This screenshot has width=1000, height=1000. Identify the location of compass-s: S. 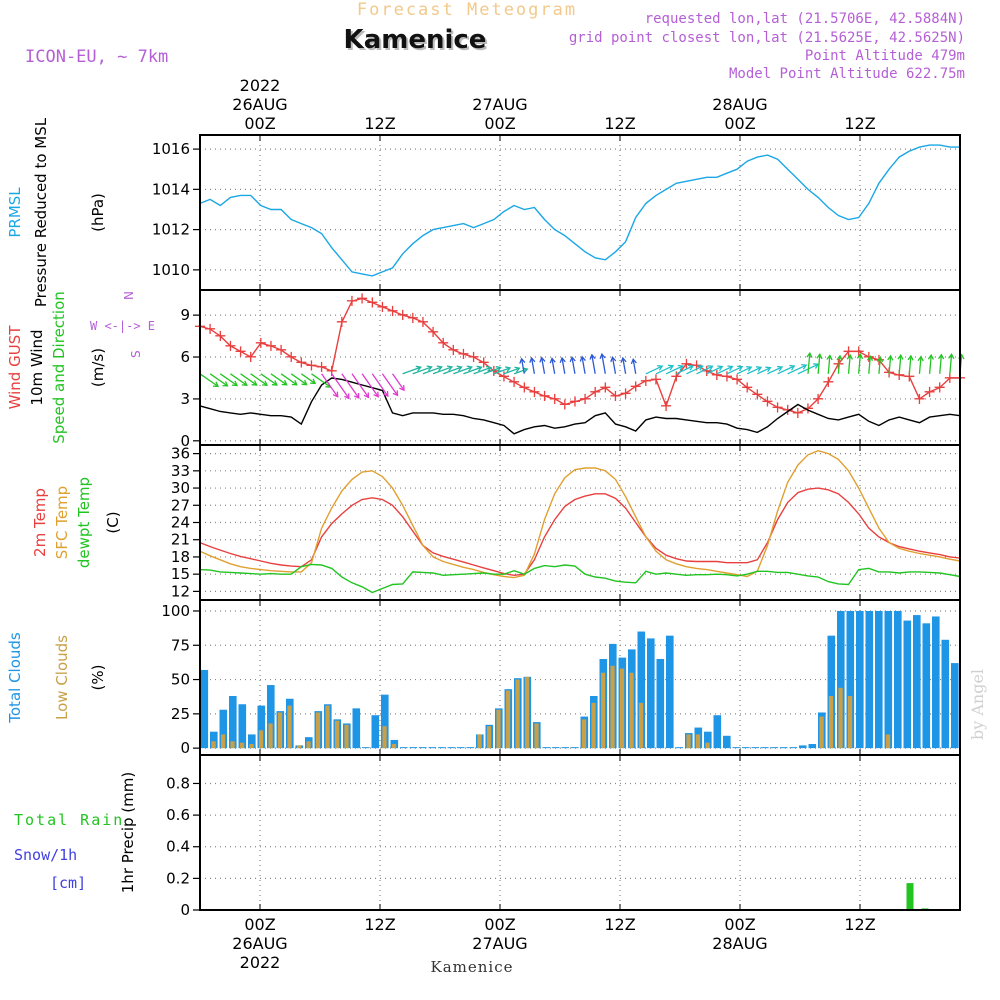
(136, 354).